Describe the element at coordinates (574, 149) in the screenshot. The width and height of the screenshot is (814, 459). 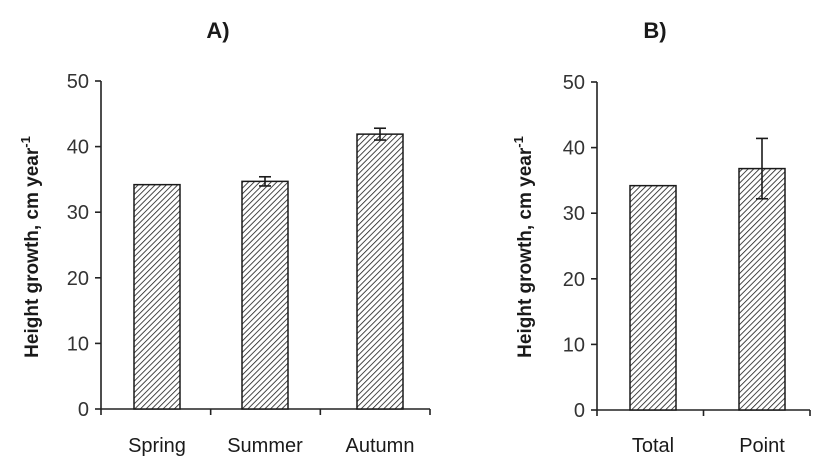
I see `y-tick-label-b: 40` at that location.